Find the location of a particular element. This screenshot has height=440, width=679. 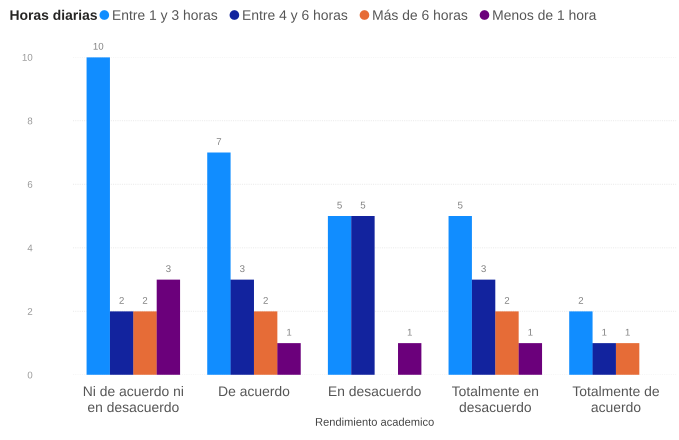

data-label: 7 is located at coordinates (219, 141).